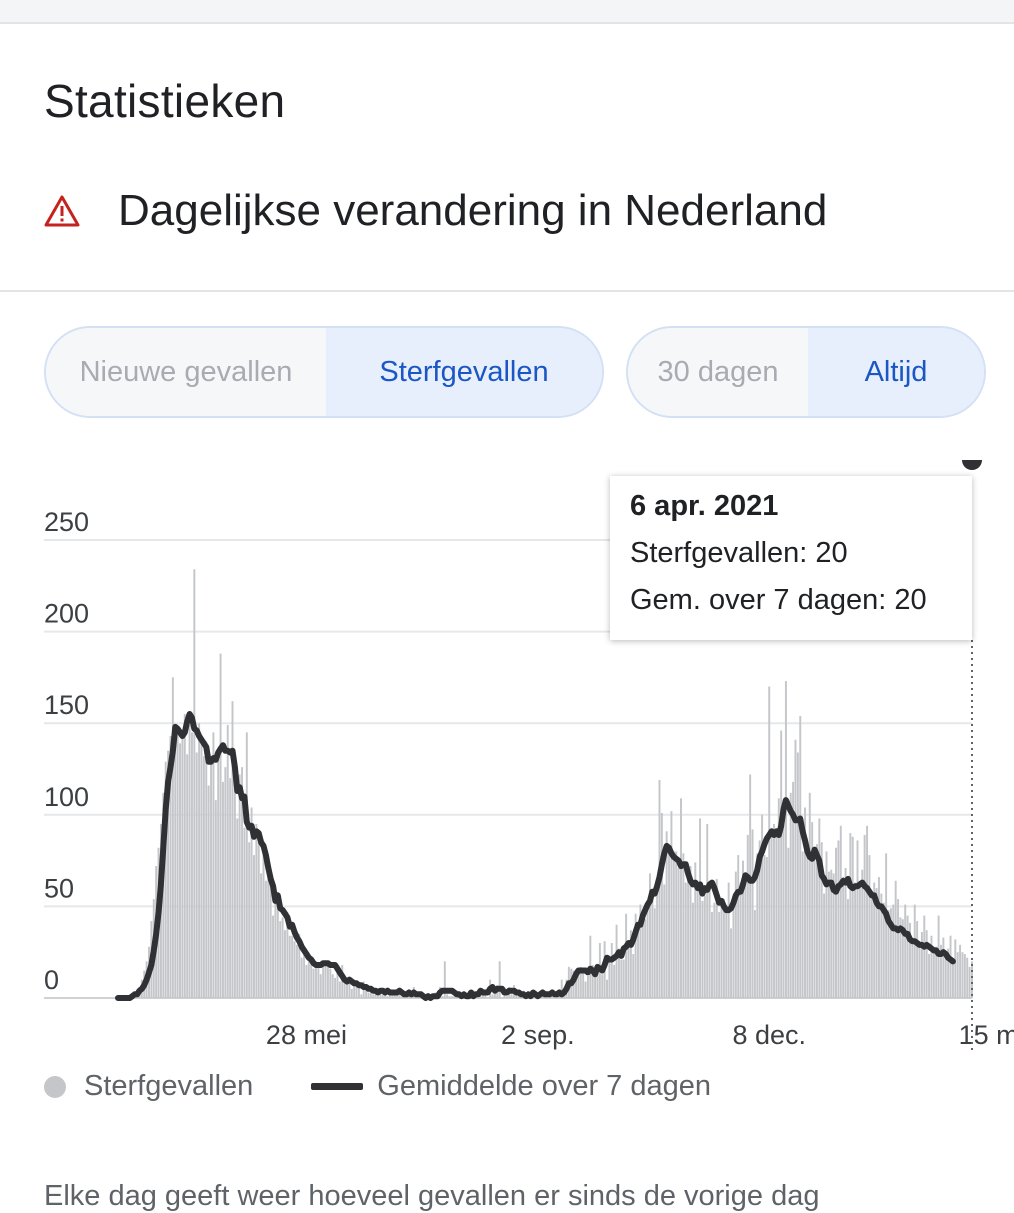 Image resolution: width=1014 pixels, height=1213 pixels. What do you see at coordinates (972, 465) in the screenshot?
I see `hover-point` at bounding box center [972, 465].